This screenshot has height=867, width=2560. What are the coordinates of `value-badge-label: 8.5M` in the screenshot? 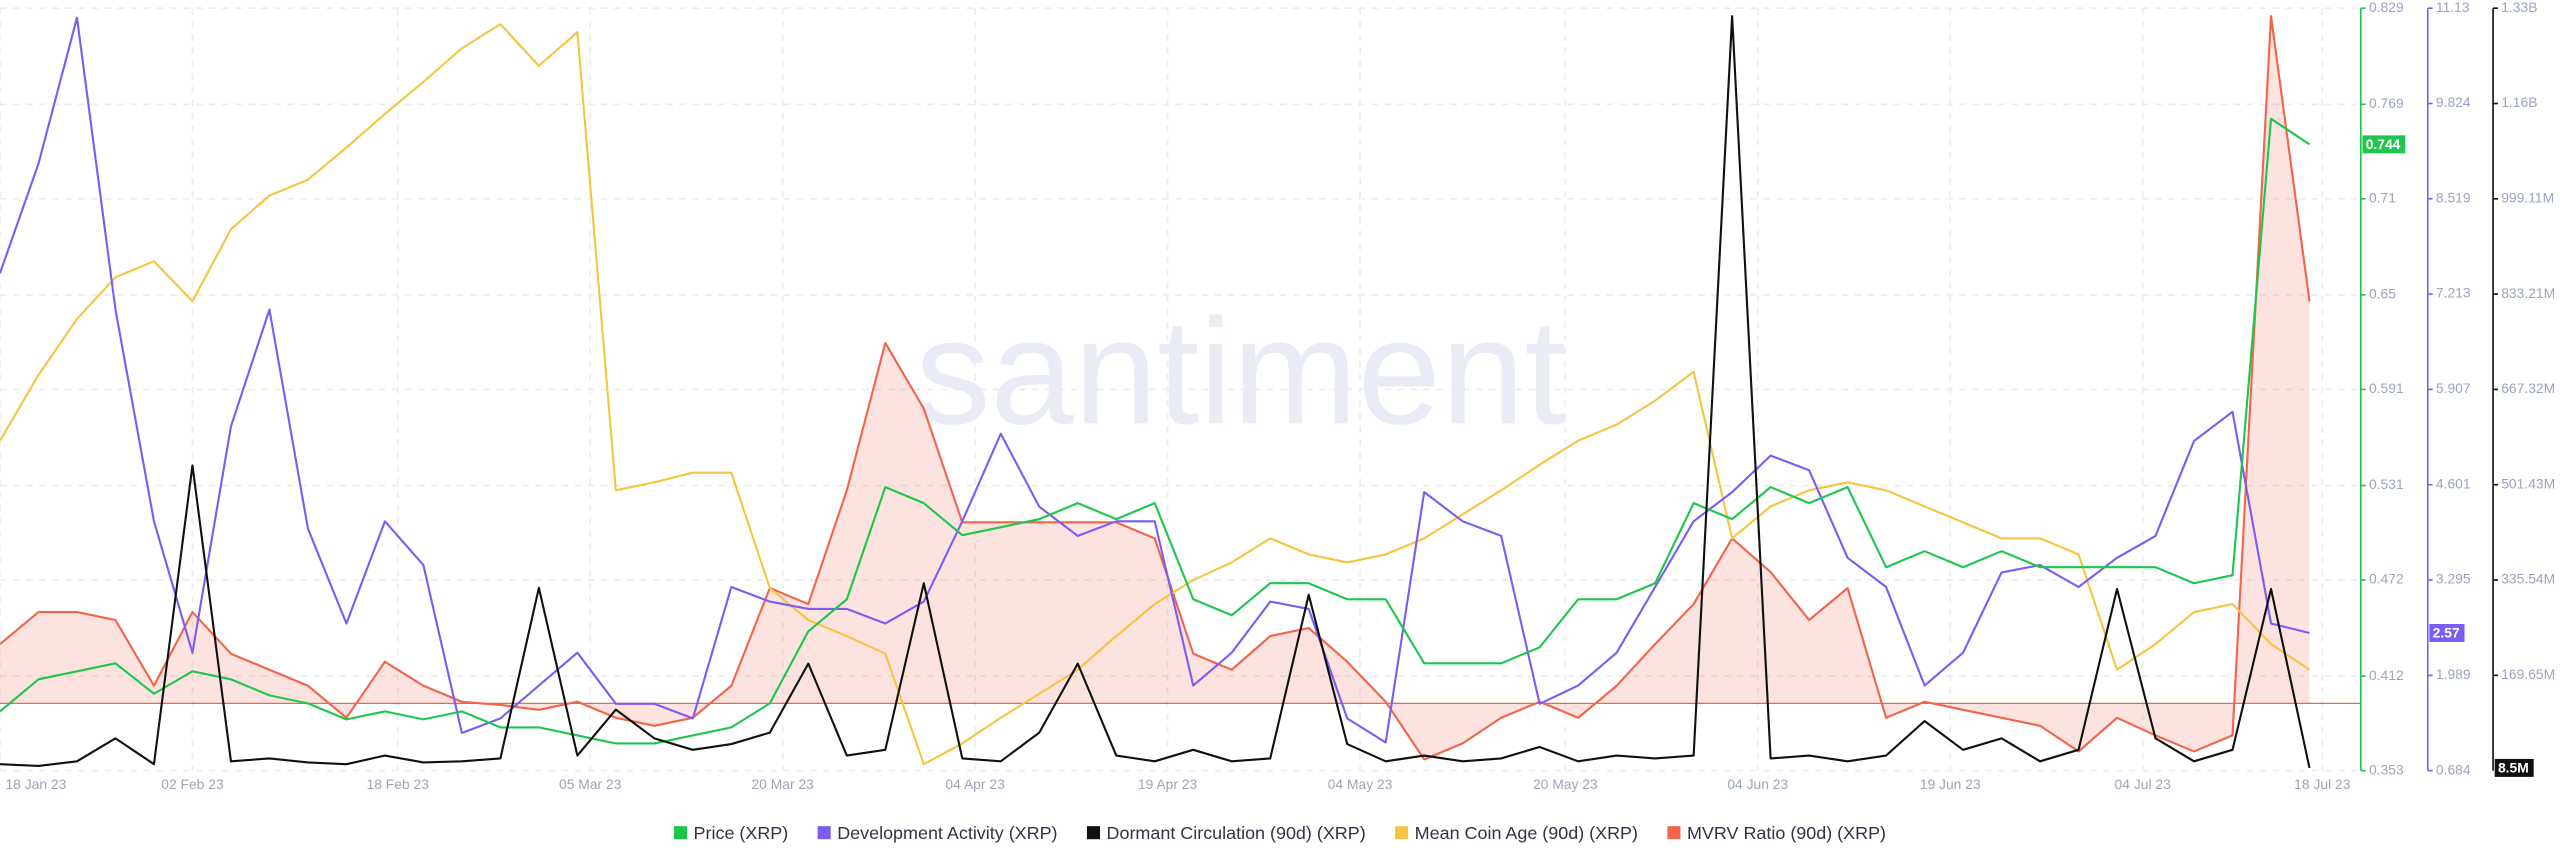 It's located at (2513, 767).